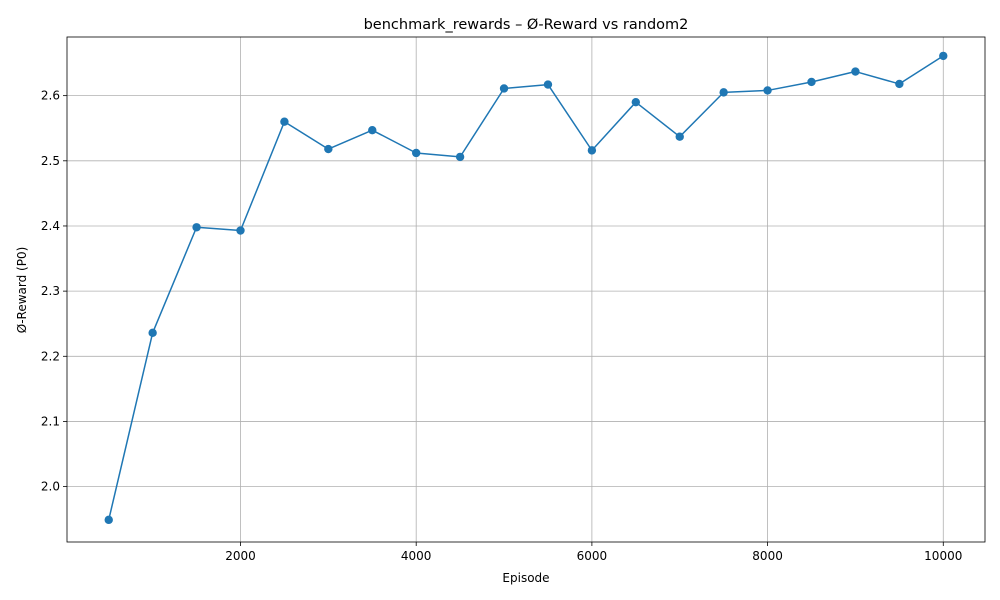 The width and height of the screenshot is (1000, 600). I want to click on y-axis-title: Ø-Reward (P0), so click(22, 290).